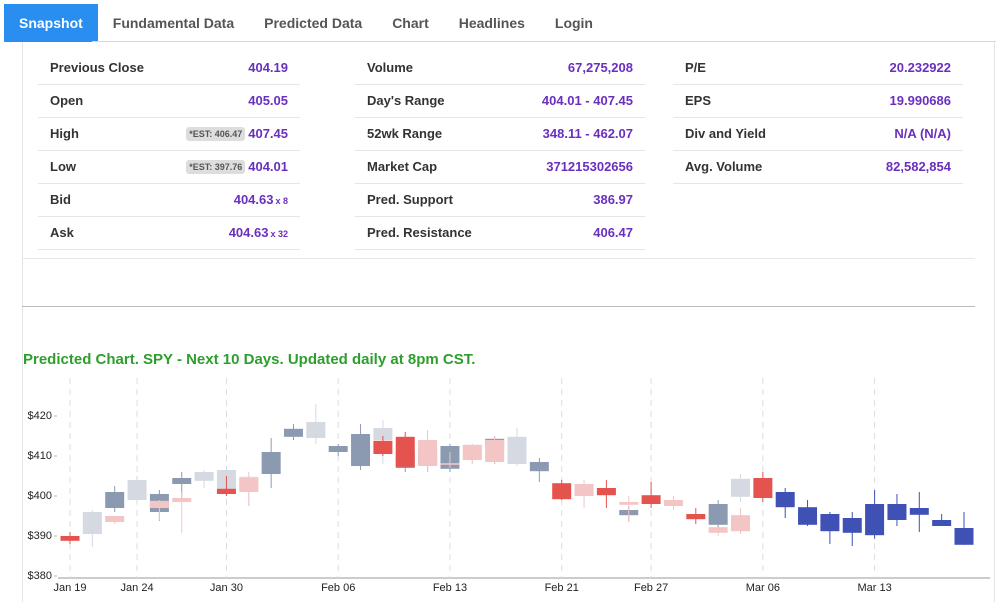 This screenshot has height=602, width=1000. I want to click on stat-value: 371215302656, so click(589, 166).